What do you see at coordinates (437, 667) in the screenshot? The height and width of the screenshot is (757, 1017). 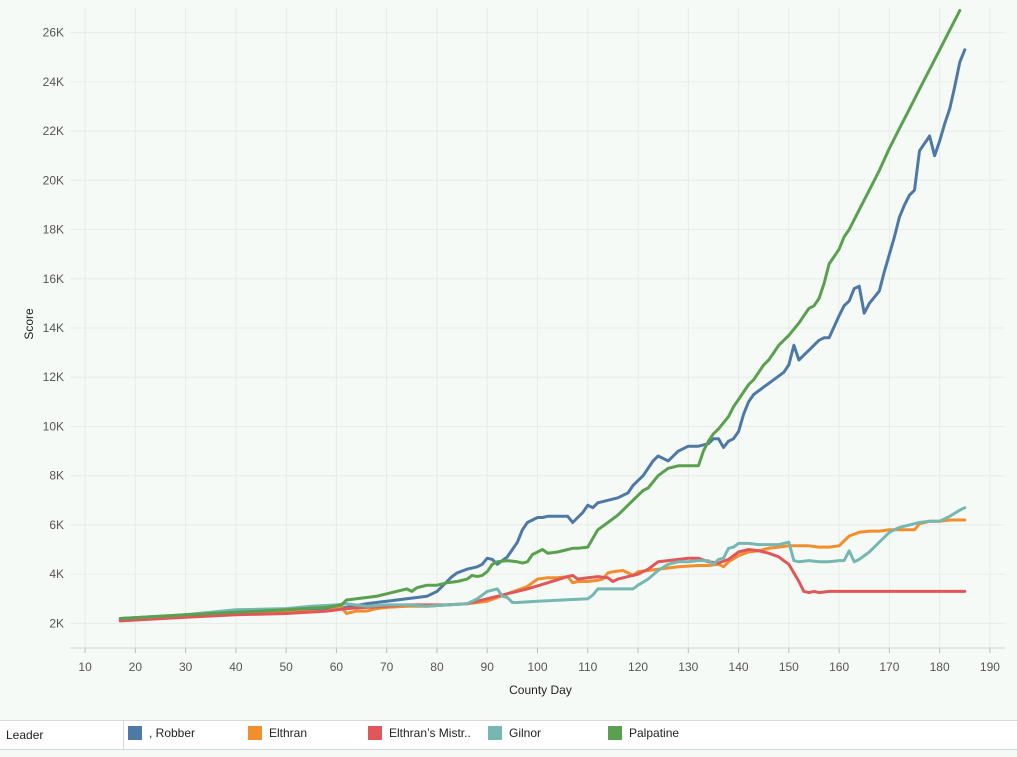 I see `x-tick-label: 80` at bounding box center [437, 667].